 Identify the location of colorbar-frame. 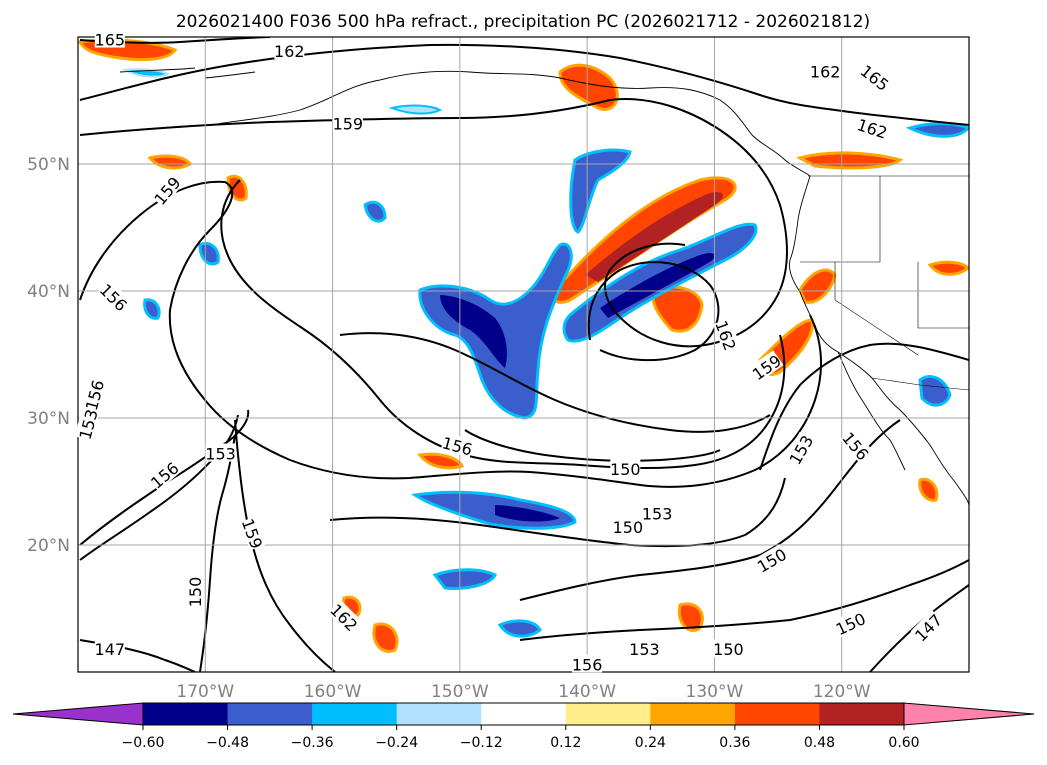
(523, 714).